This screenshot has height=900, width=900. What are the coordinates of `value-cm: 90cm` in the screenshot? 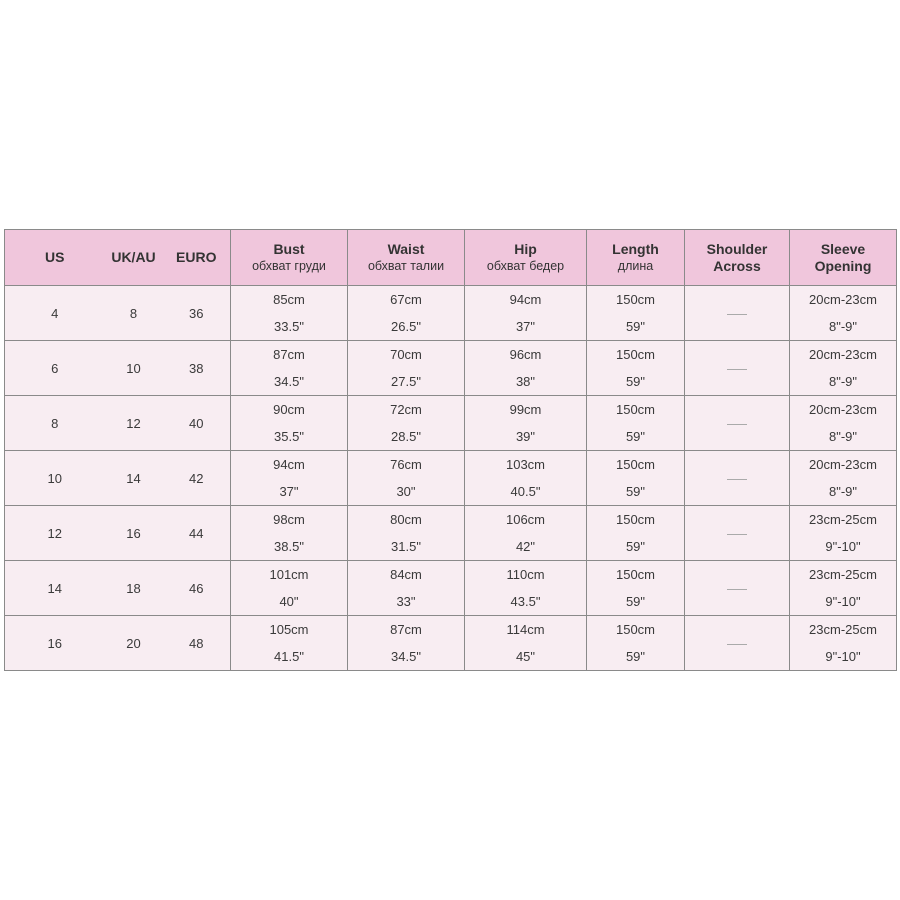 It's located at (289, 409).